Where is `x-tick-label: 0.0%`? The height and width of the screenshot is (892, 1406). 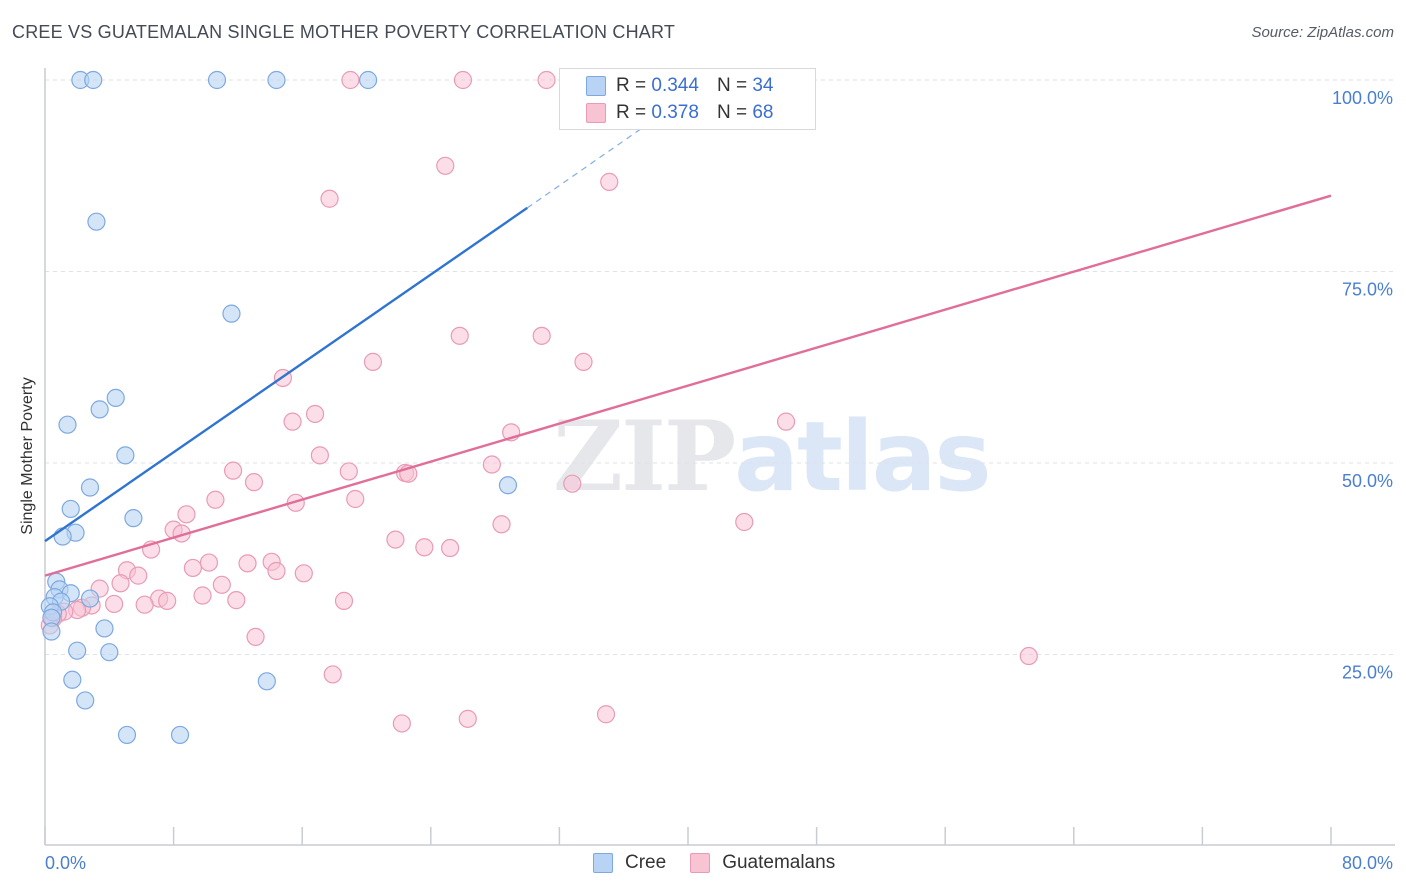
x-tick-label: 0.0% is located at coordinates (65, 863).